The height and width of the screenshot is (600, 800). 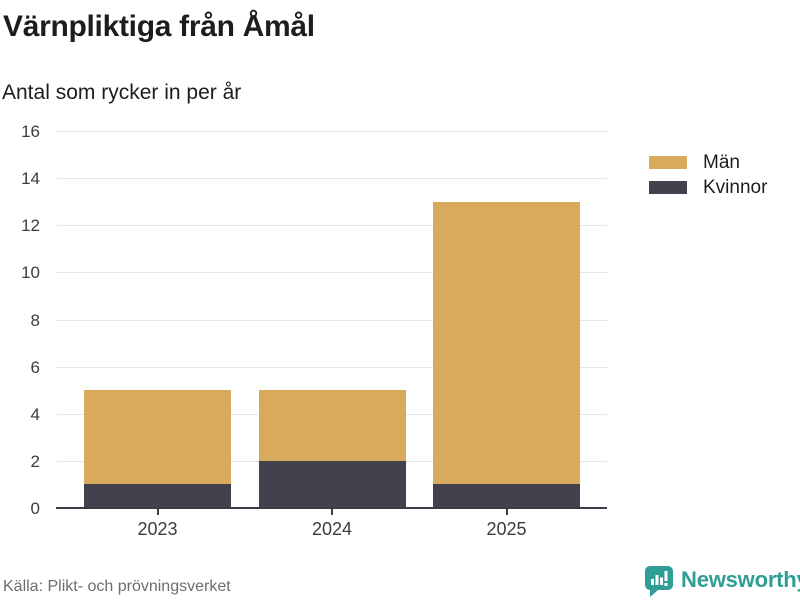 What do you see at coordinates (332, 179) in the screenshot?
I see `gridline-y14` at bounding box center [332, 179].